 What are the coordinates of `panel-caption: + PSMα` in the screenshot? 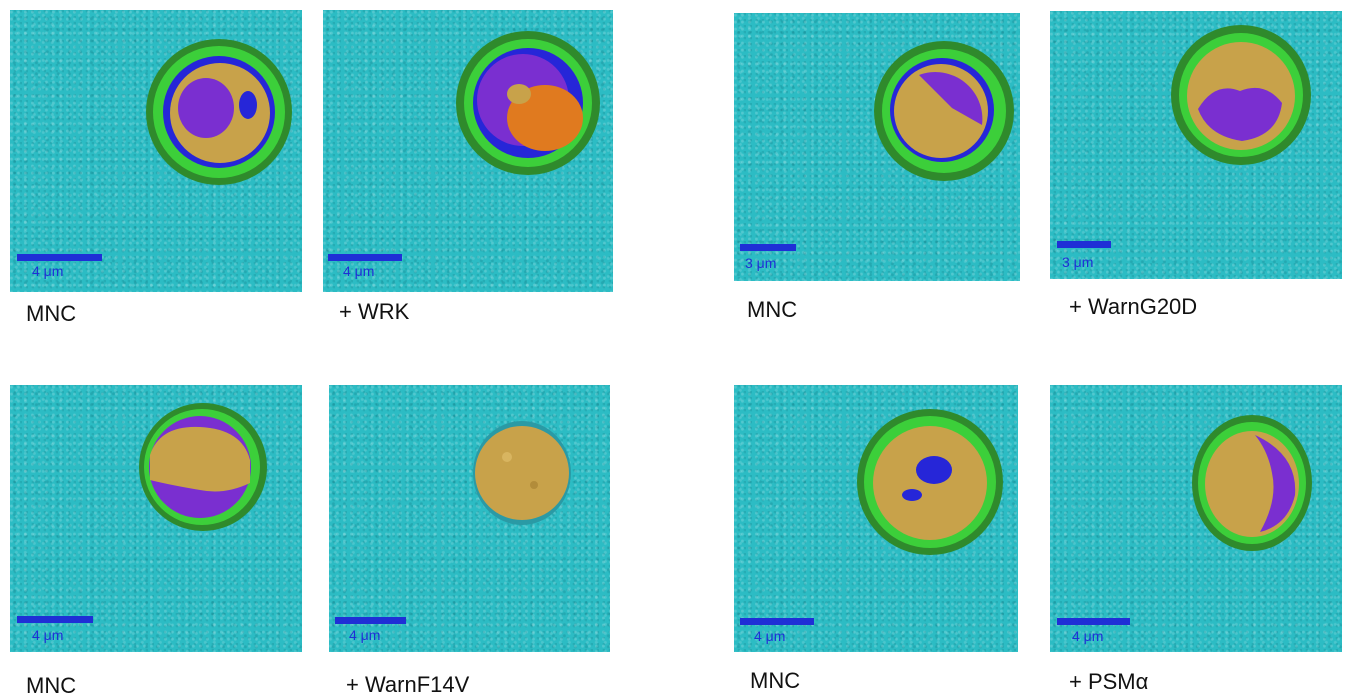 It's located at (1109, 681).